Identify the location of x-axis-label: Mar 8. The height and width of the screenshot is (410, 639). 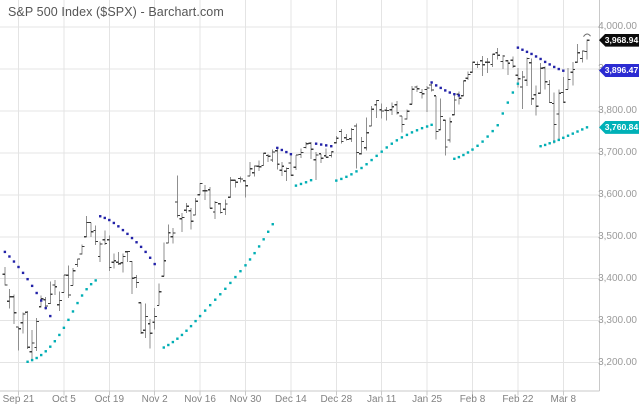
(563, 399).